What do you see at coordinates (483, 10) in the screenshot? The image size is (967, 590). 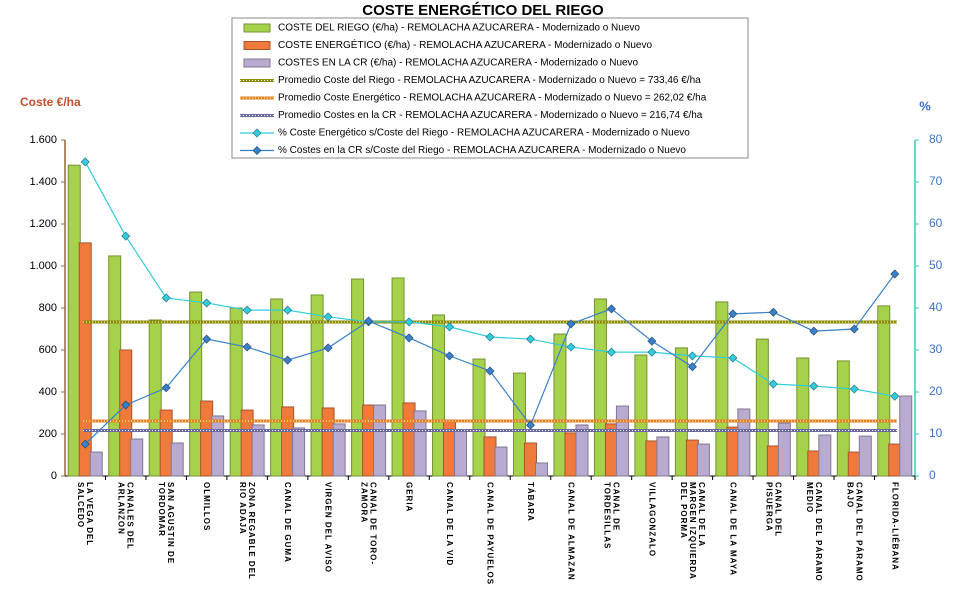 I see `chart-title: COSTE ENERGÉTICO DEL RIEGO` at bounding box center [483, 10].